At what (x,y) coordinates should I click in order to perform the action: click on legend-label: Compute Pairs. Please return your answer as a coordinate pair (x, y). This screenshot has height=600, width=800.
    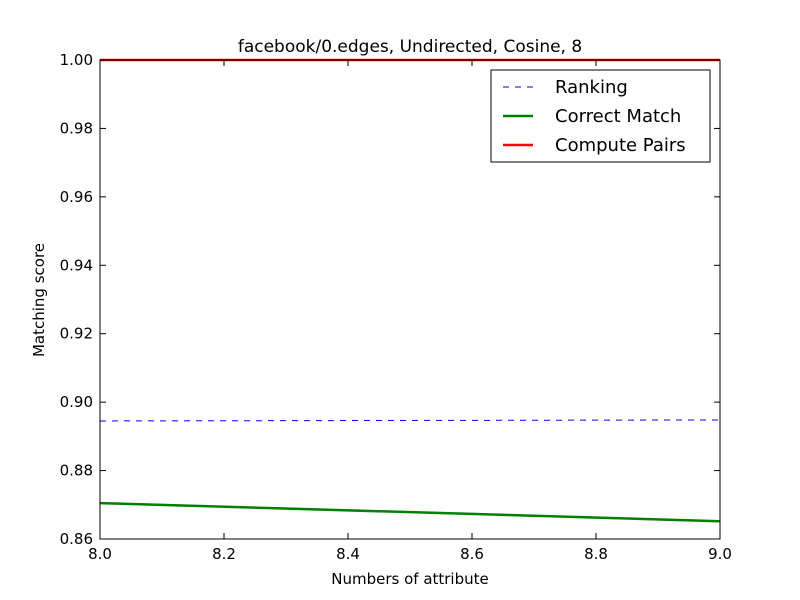
    Looking at the image, I should click on (620, 145).